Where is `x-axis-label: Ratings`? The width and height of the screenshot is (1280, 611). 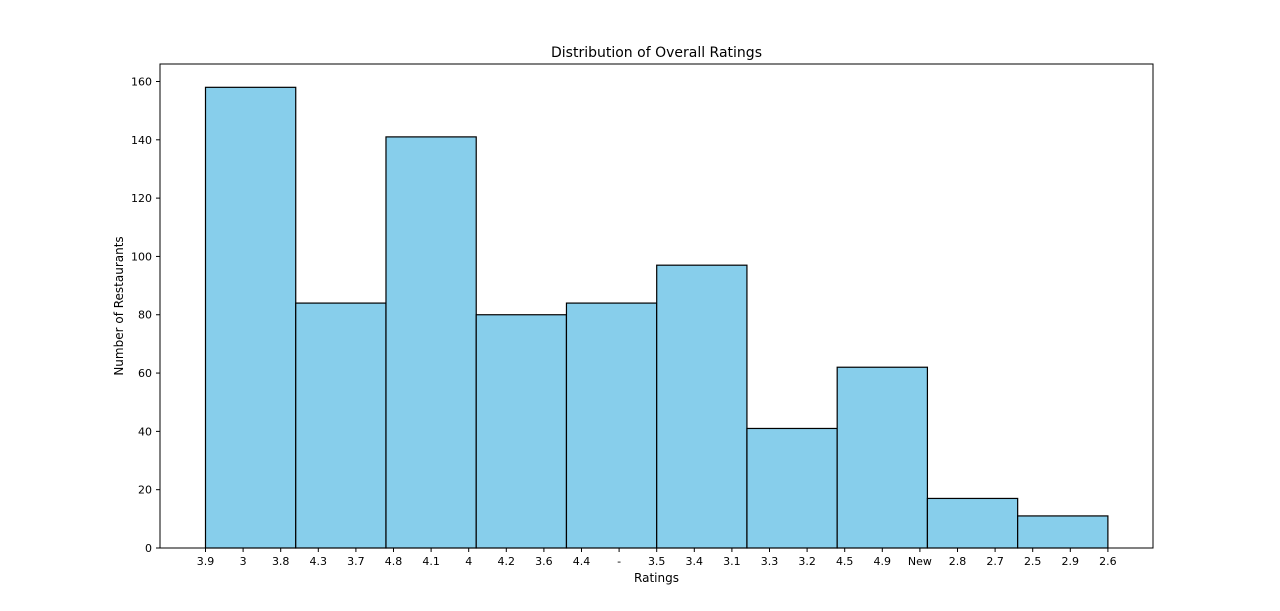
x-axis-label: Ratings is located at coordinates (656, 578).